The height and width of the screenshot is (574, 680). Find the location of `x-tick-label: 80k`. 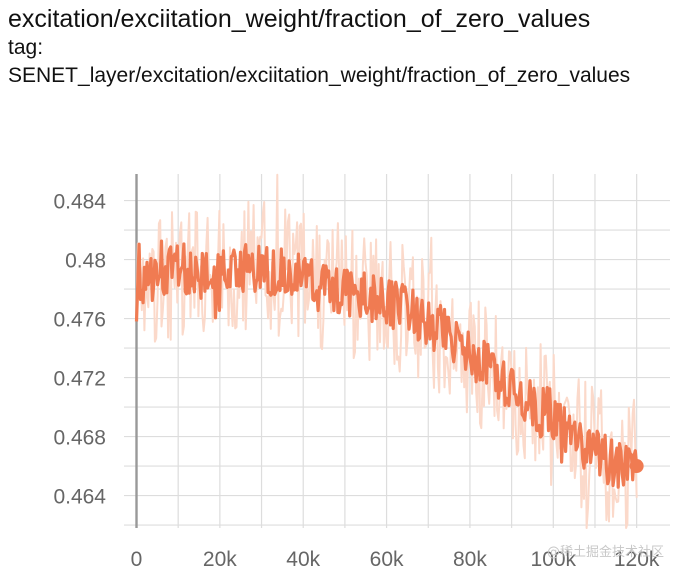

x-tick-label: 80k is located at coordinates (470, 559).